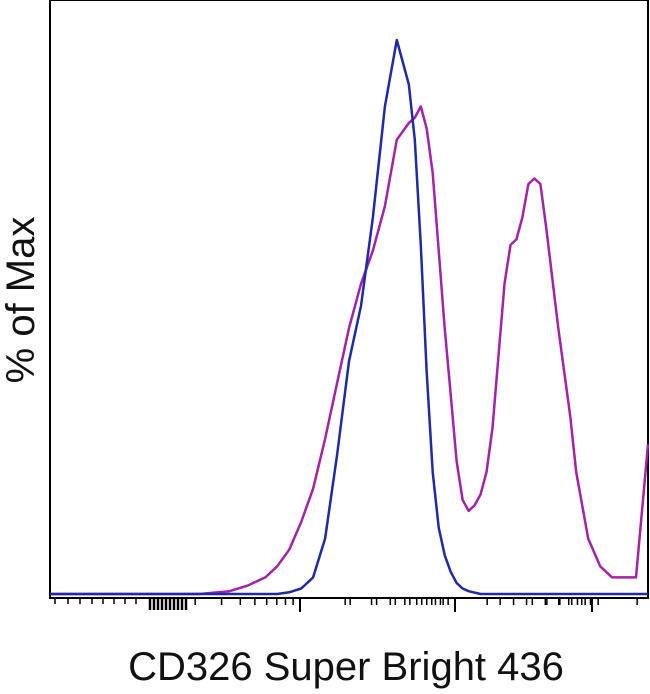 The height and width of the screenshot is (694, 650). What do you see at coordinates (21, 300) in the screenshot?
I see `y-axis-label: % of Max` at bounding box center [21, 300].